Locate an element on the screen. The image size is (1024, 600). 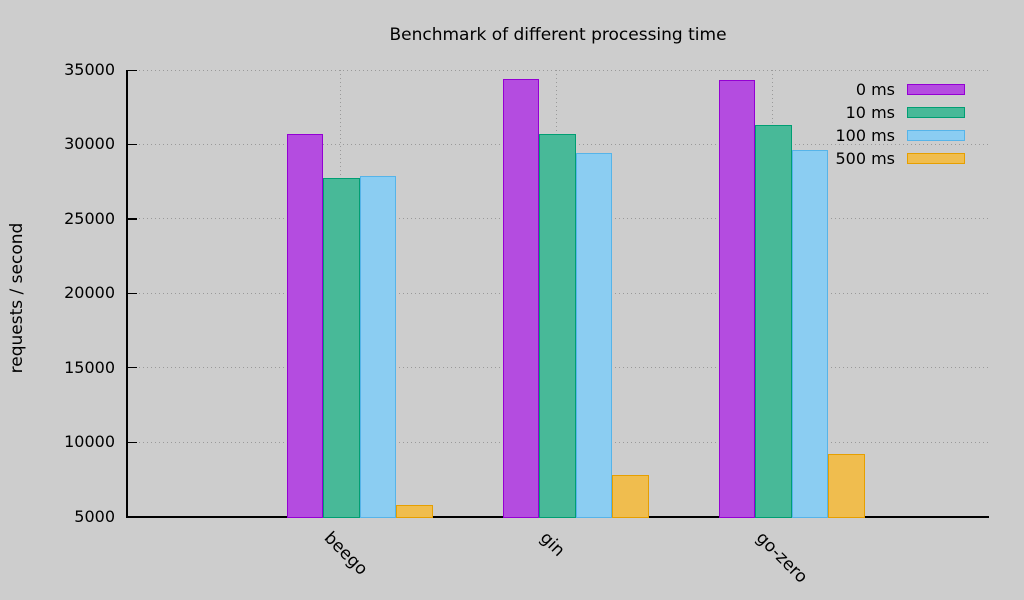
legend-label: 100 ms is located at coordinates (865, 136).